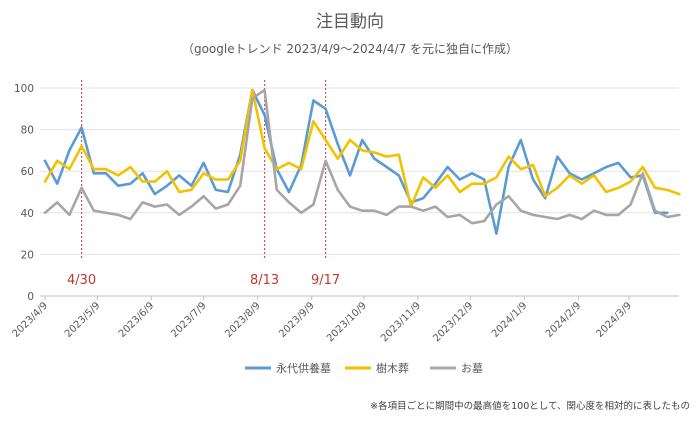  What do you see at coordinates (297, 320) in the screenshot?
I see `x-tick-label: 2023/9/9` at bounding box center [297, 320].